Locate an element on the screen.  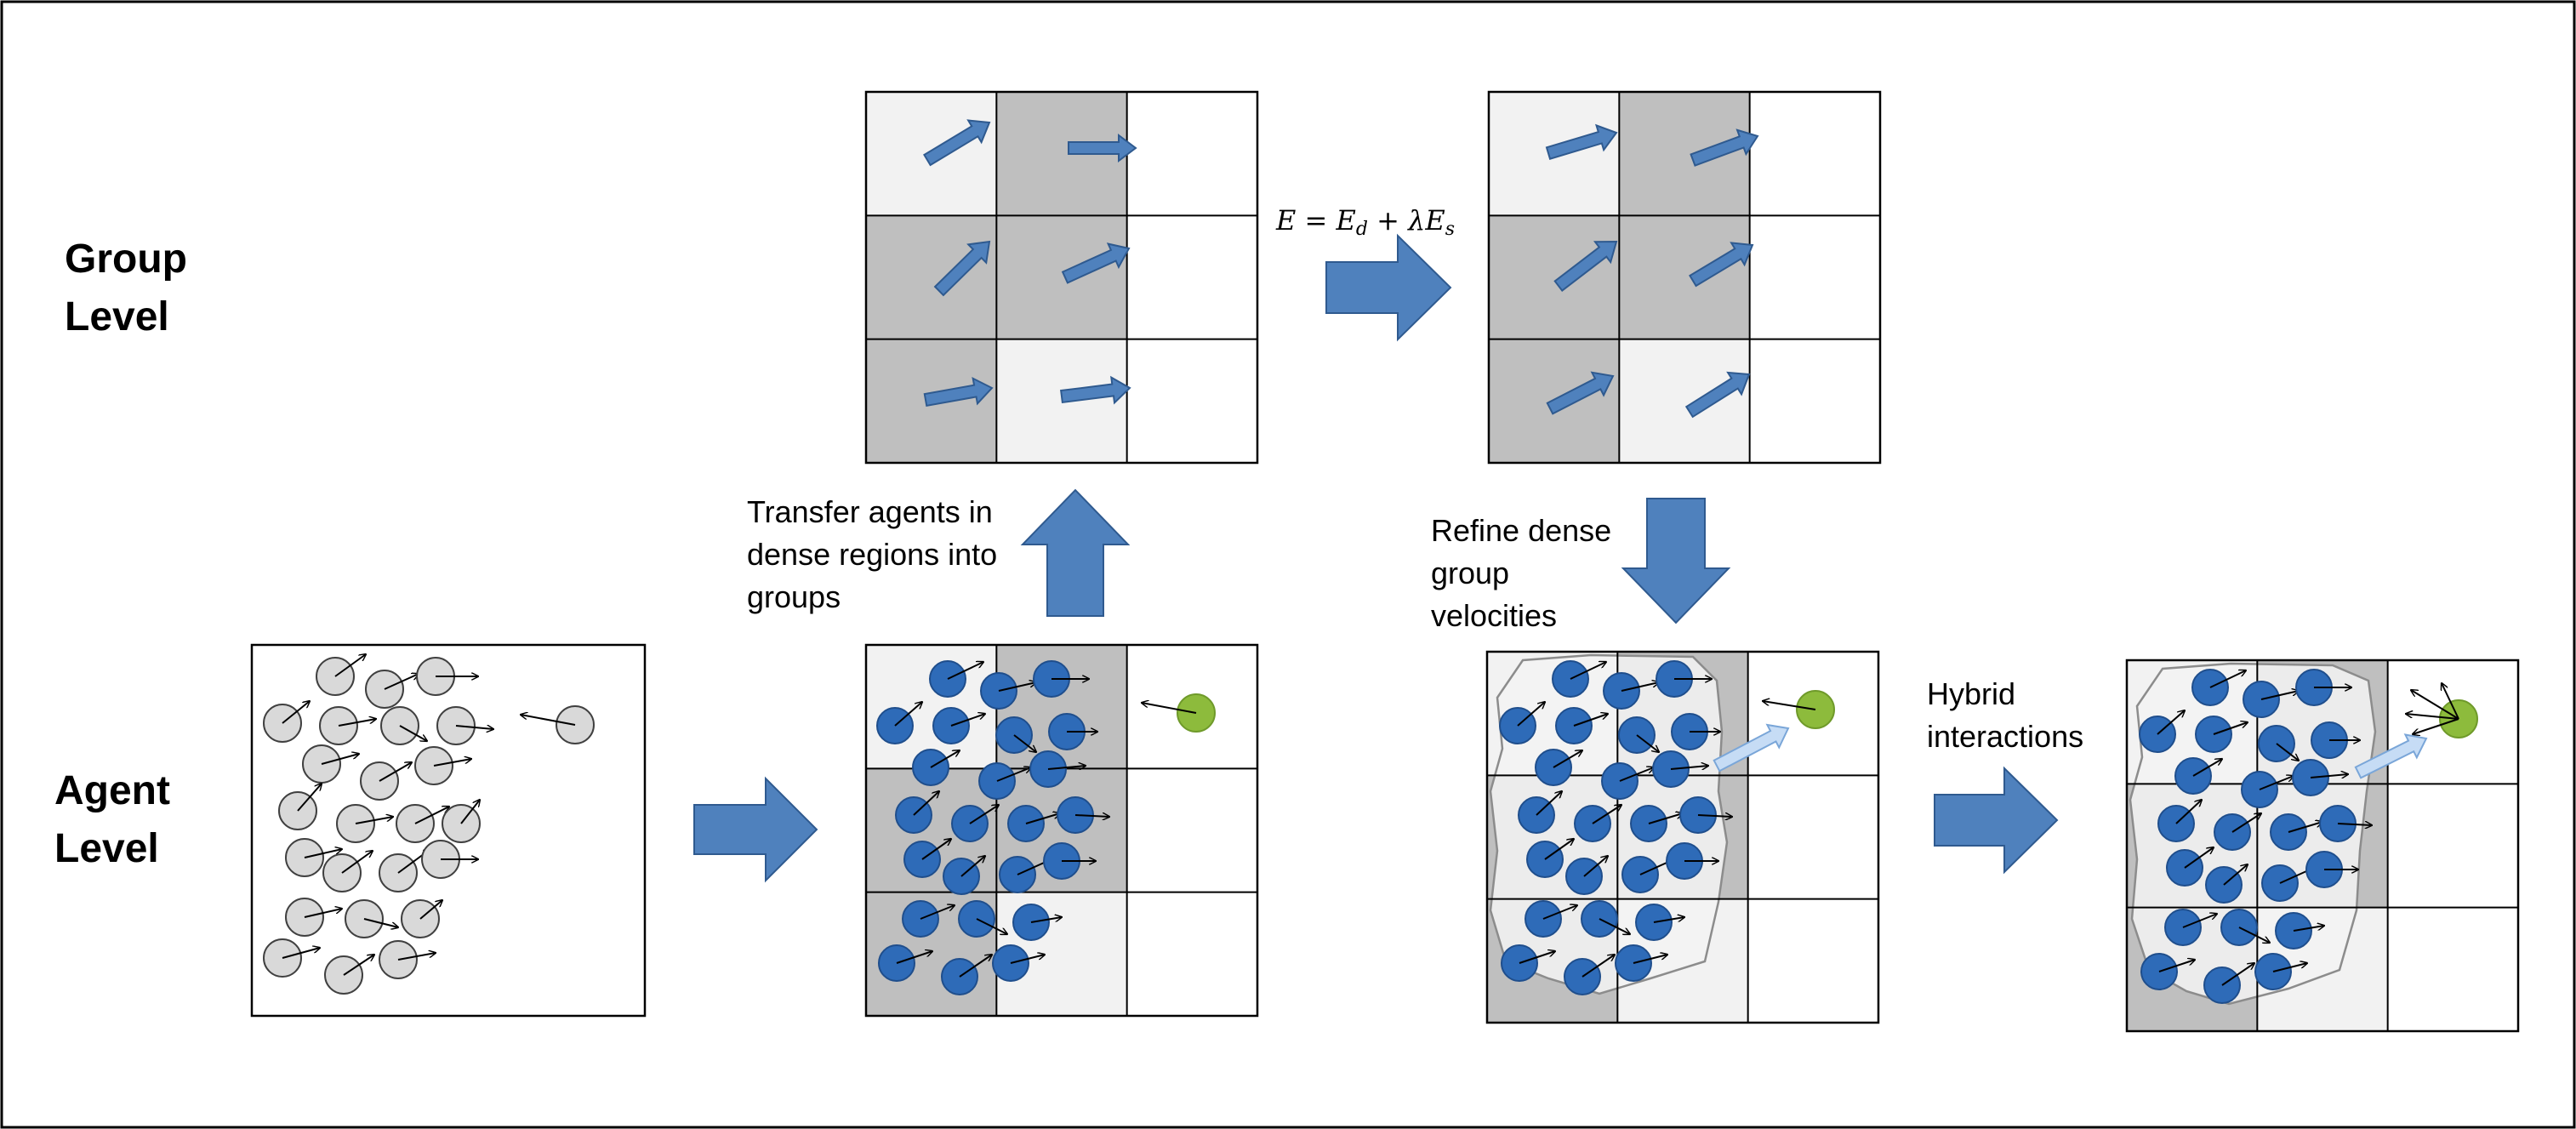
group-grid-before-border is located at coordinates (1061, 277).